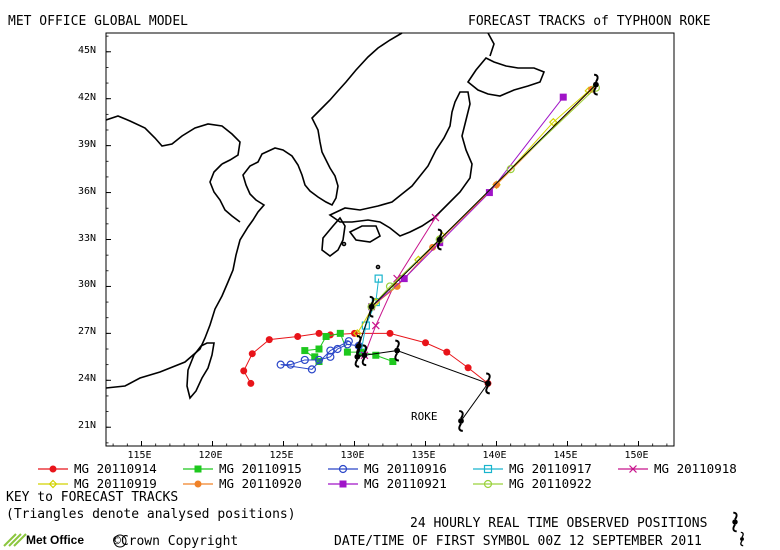 Image resolution: width=780 pixels, height=550 pixels. I want to click on lon-tick-label: 130E, so click(352, 455).